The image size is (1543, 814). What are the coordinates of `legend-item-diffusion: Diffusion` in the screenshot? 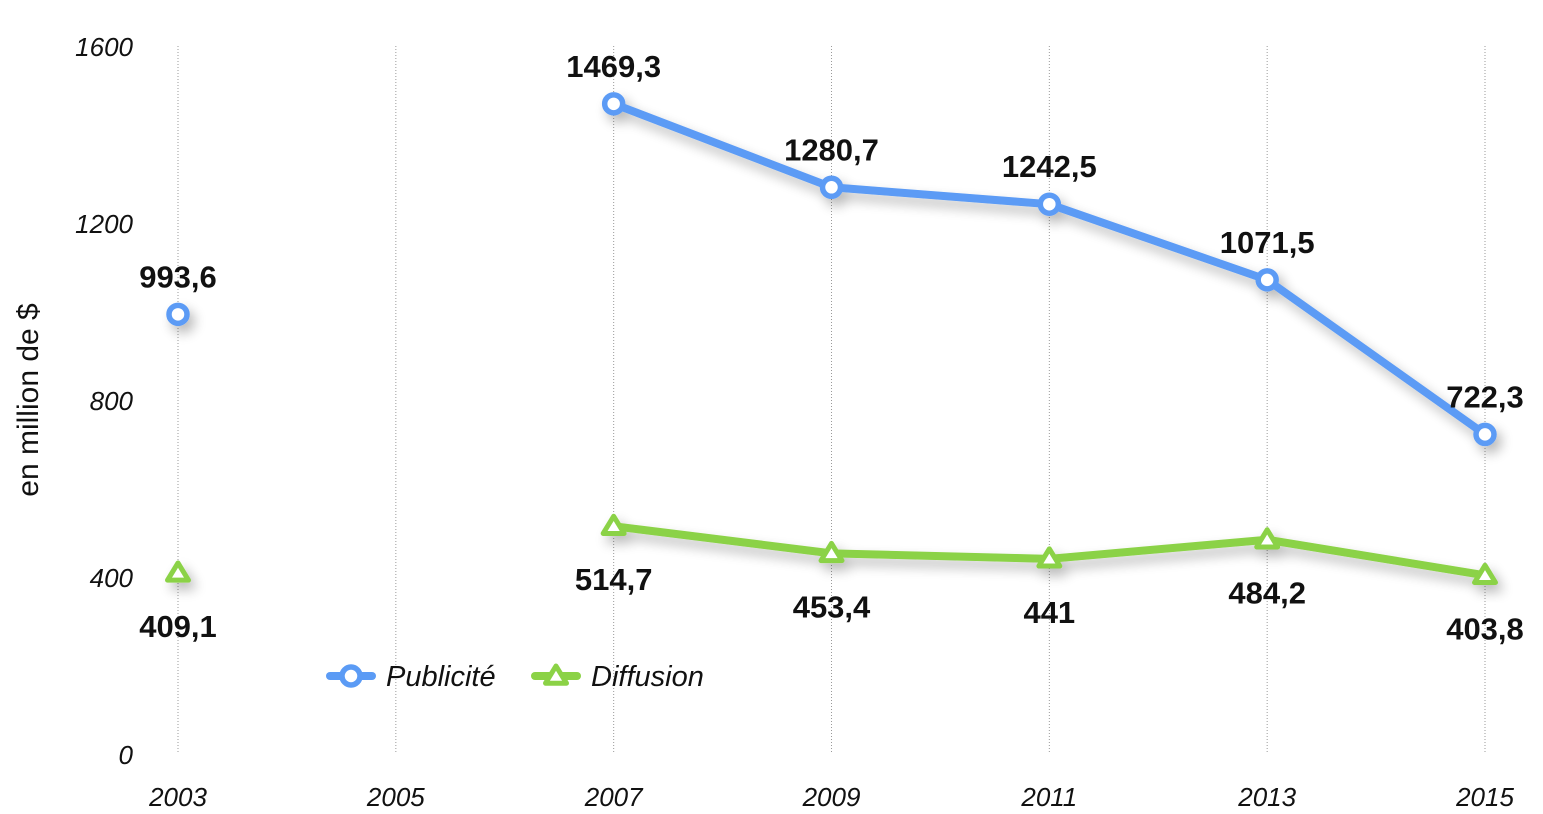 It's located at (617, 677).